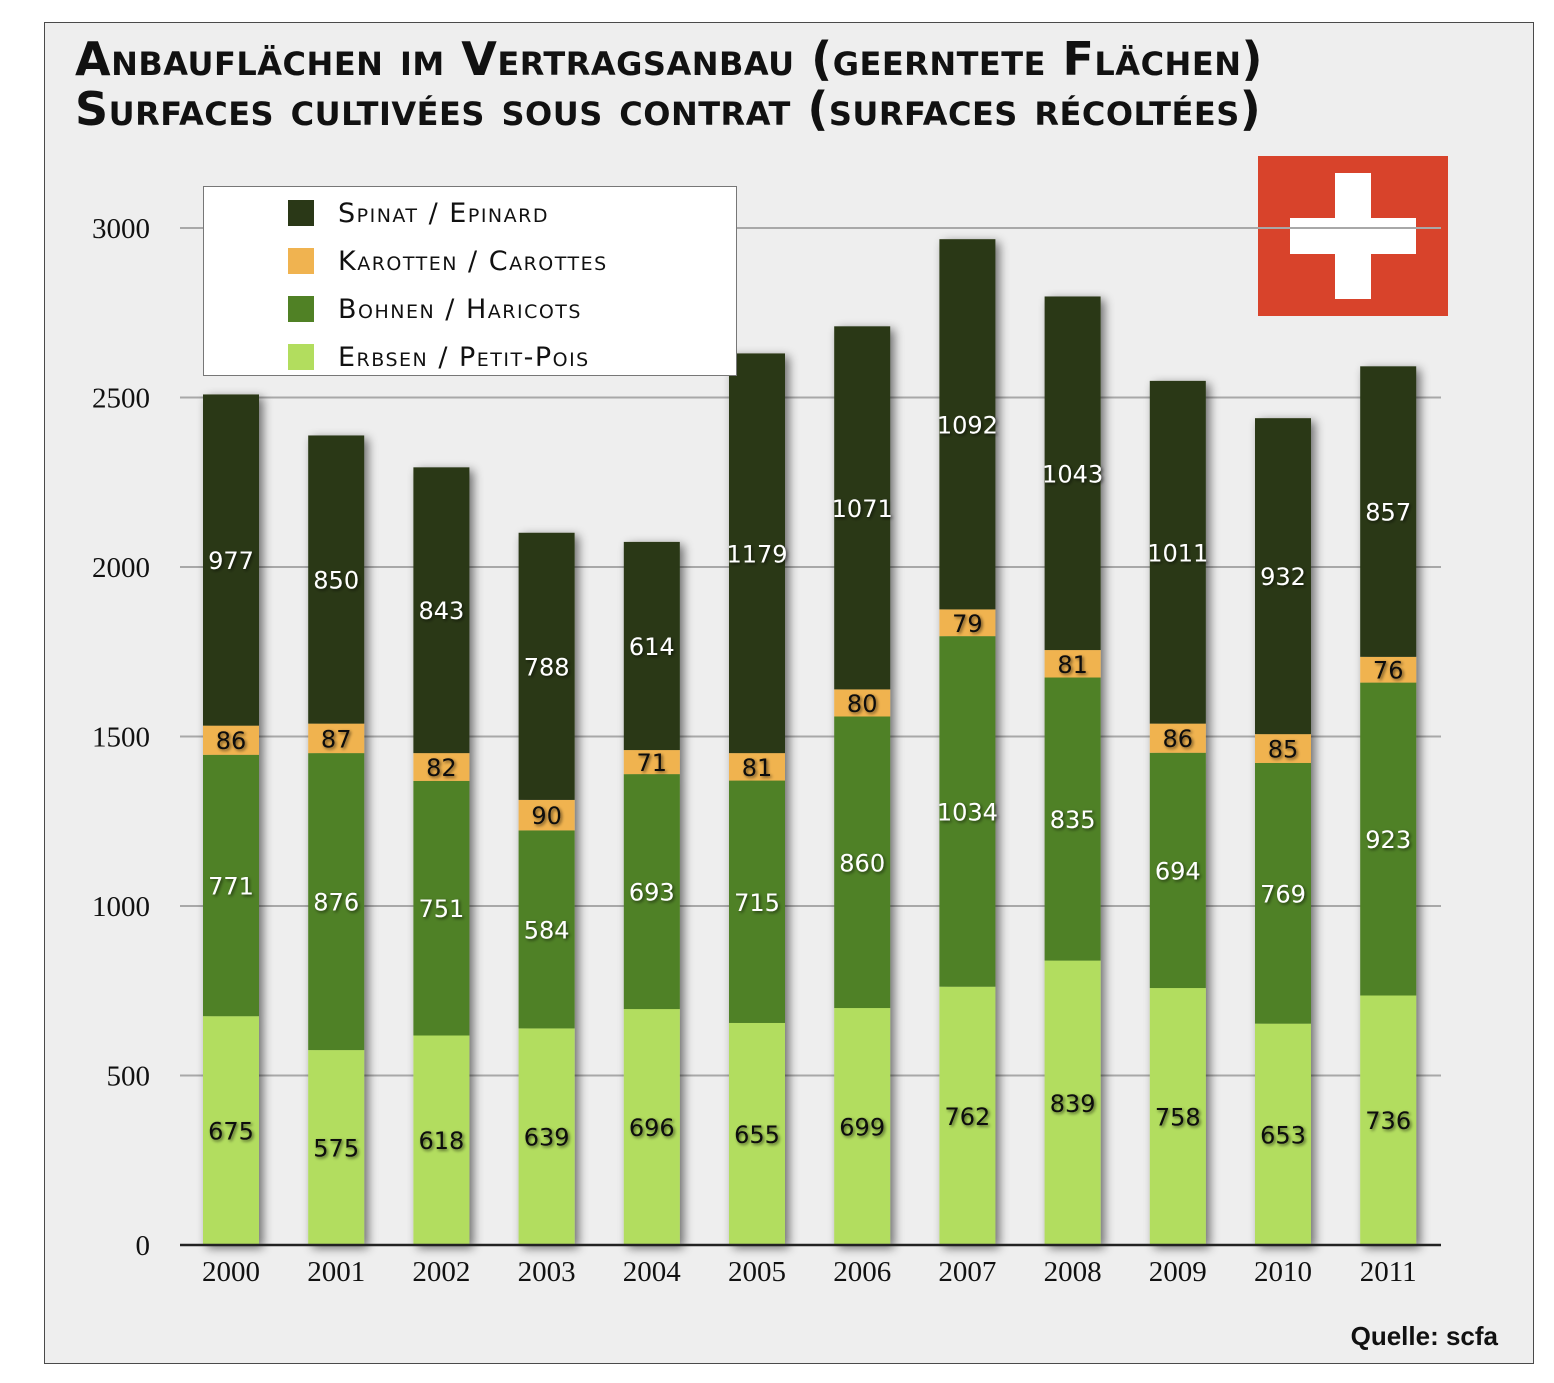 This screenshot has width=1554, height=1383. What do you see at coordinates (1388, 1121) in the screenshot?
I see `data-label-erbsen-2011: 736` at bounding box center [1388, 1121].